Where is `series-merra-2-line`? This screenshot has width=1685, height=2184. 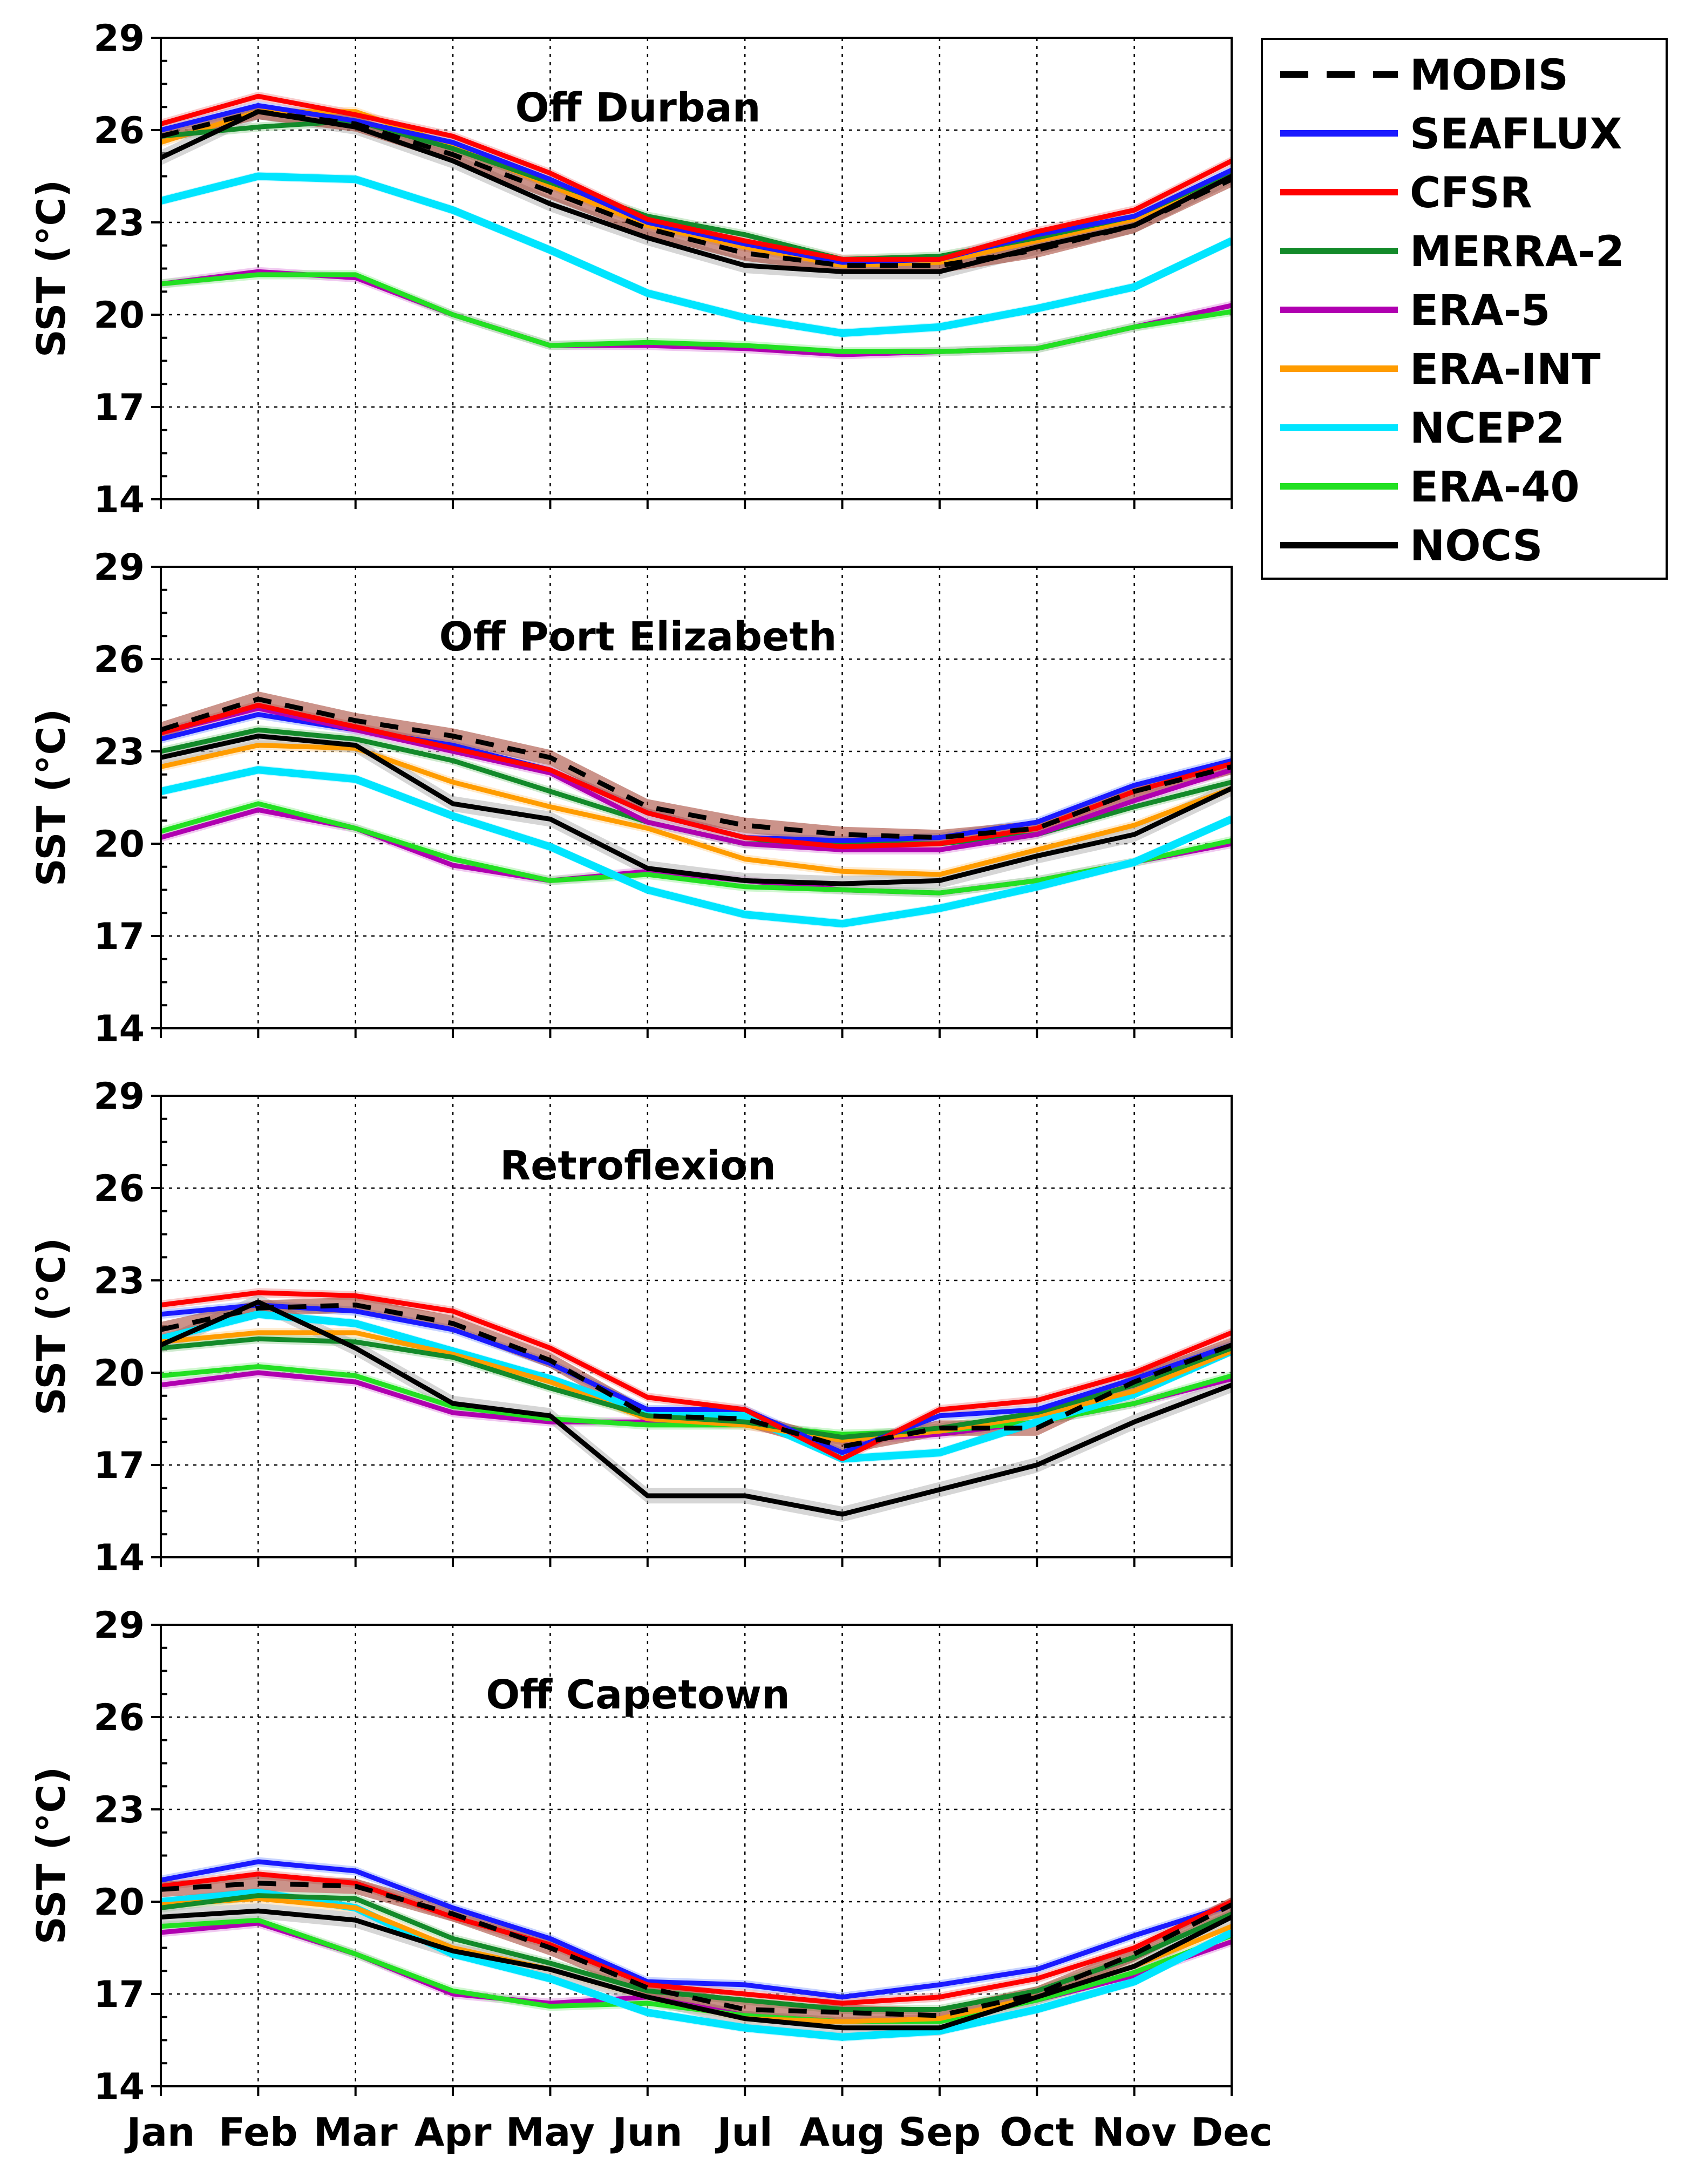
series-merra-2-line is located at coordinates (696, 190).